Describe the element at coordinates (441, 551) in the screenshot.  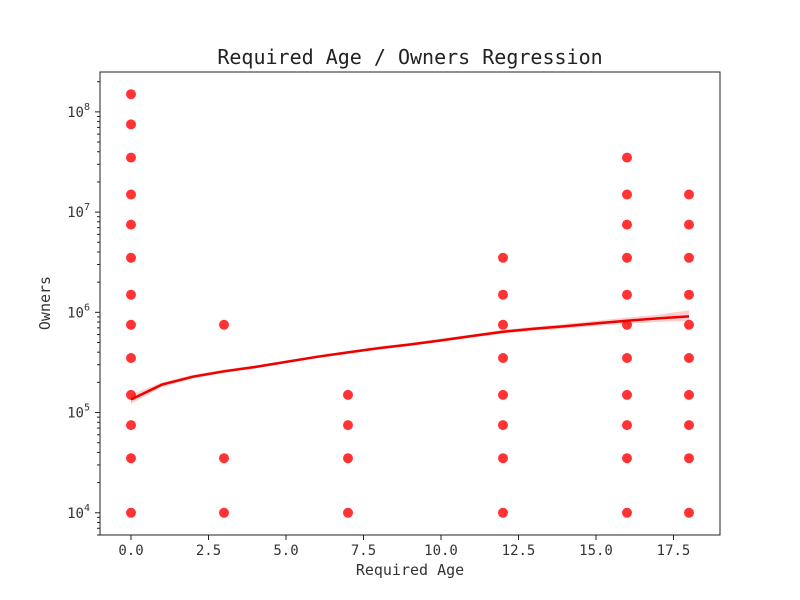
I see `x-tick-label: 10.0` at that location.